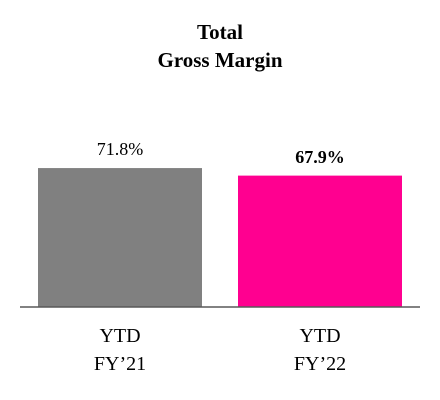 The image size is (440, 400). What do you see at coordinates (220, 46) in the screenshot?
I see `chart-title: Total Gross Margin` at bounding box center [220, 46].